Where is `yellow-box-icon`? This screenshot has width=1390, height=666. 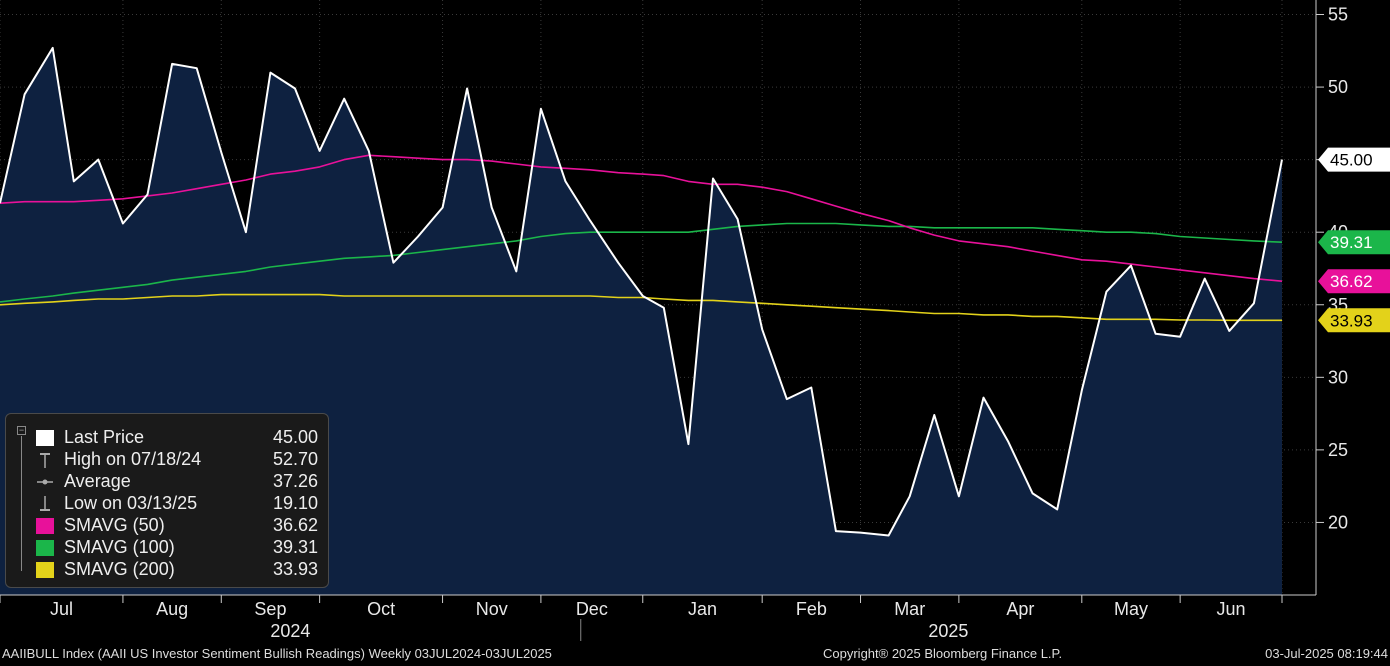 yellow-box-icon is located at coordinates (45, 570).